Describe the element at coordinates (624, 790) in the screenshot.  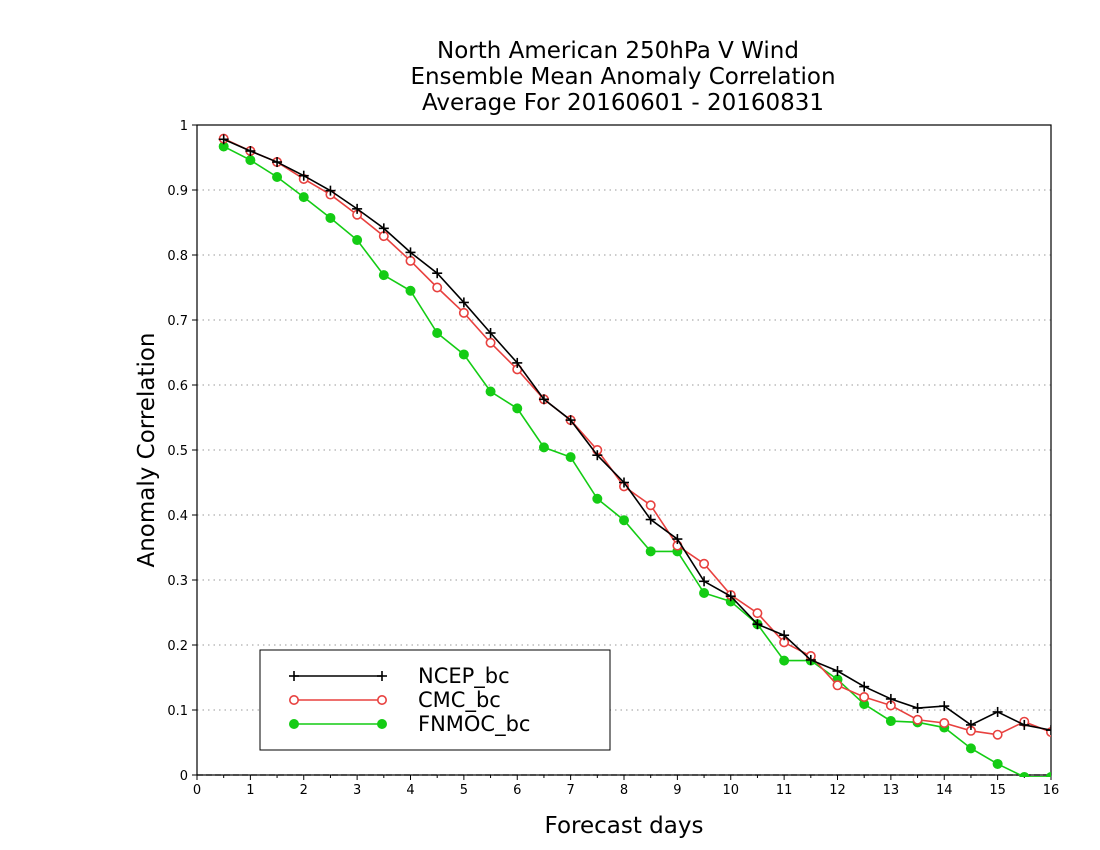
I see `x-tick-label: 8` at that location.